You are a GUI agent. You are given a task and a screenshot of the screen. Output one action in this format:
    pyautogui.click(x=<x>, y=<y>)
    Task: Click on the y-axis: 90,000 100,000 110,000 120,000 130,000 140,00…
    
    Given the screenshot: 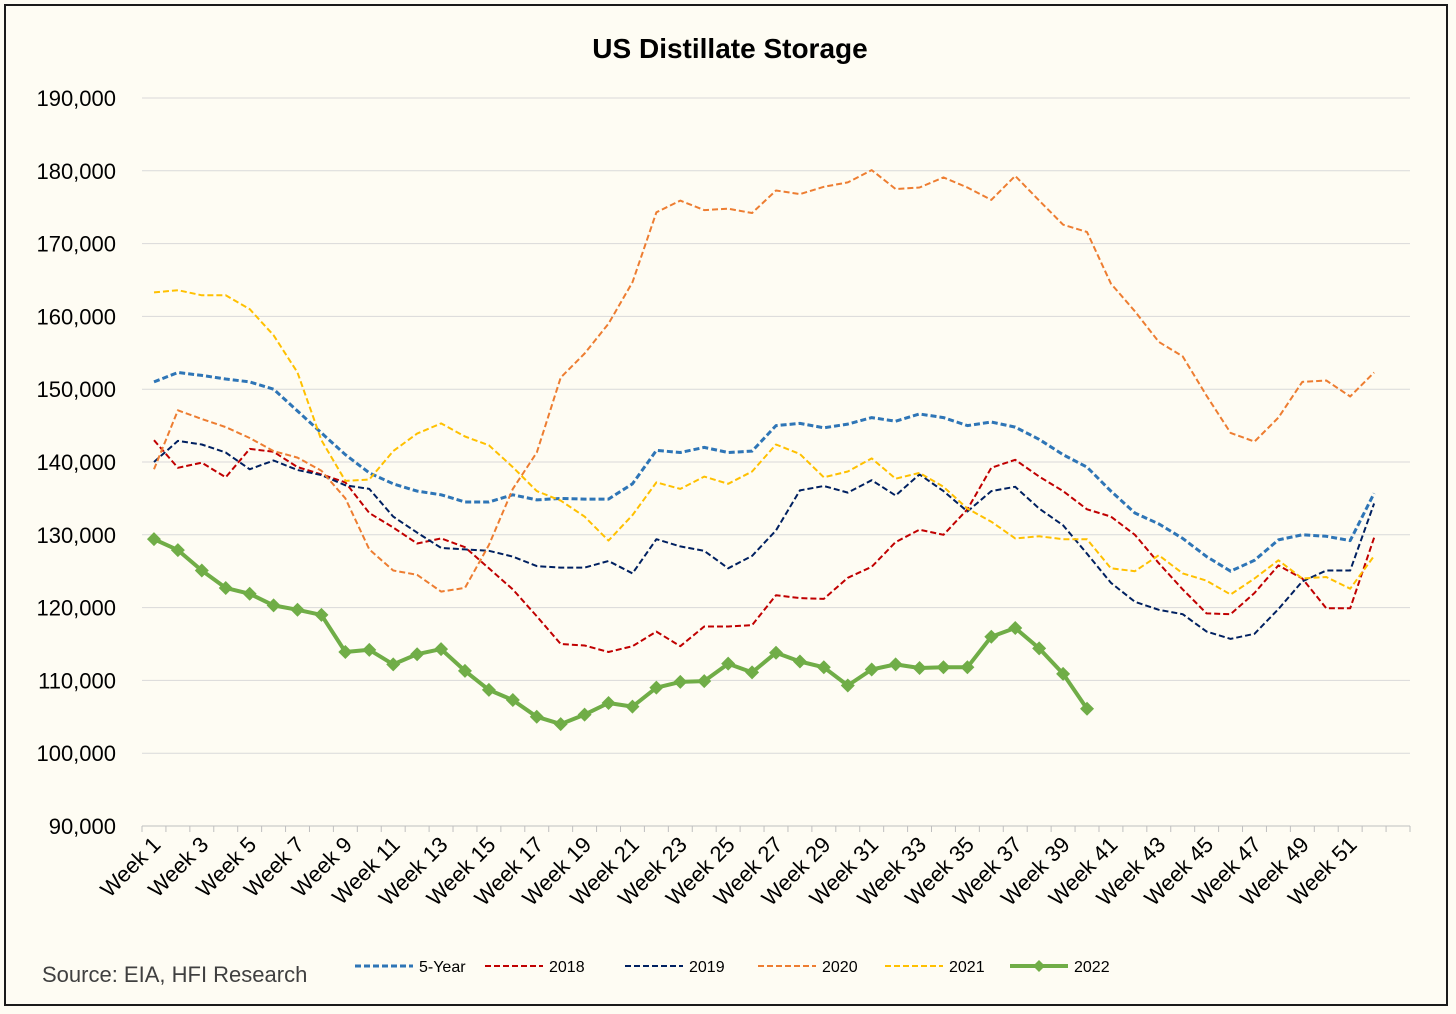 What is the action you would take?
    pyautogui.click(x=76, y=462)
    